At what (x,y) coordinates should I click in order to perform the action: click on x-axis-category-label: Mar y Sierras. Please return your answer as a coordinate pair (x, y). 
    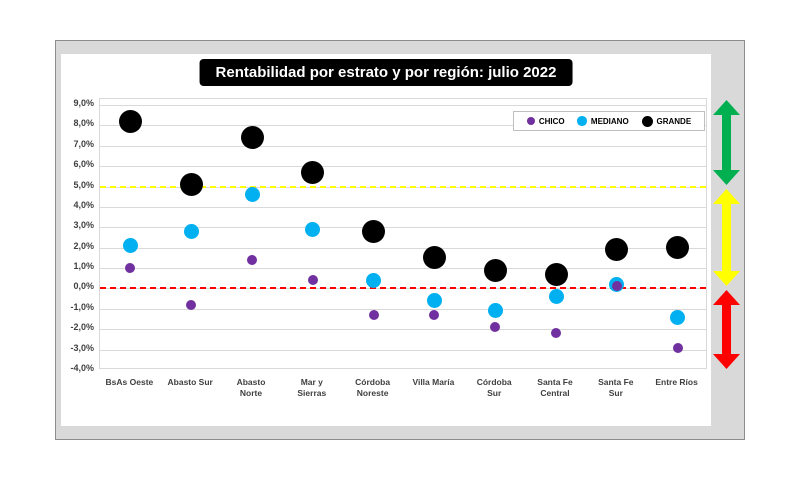
    Looking at the image, I should click on (312, 388).